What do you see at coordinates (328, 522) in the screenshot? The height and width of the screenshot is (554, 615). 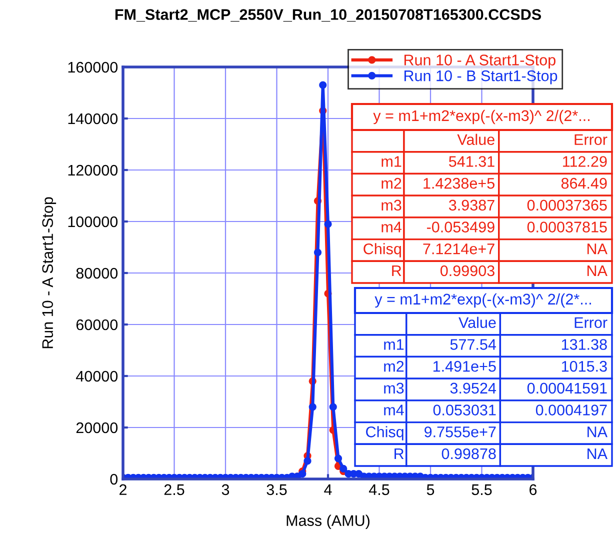 I see `x-axis-title: Mass (AMU)` at bounding box center [328, 522].